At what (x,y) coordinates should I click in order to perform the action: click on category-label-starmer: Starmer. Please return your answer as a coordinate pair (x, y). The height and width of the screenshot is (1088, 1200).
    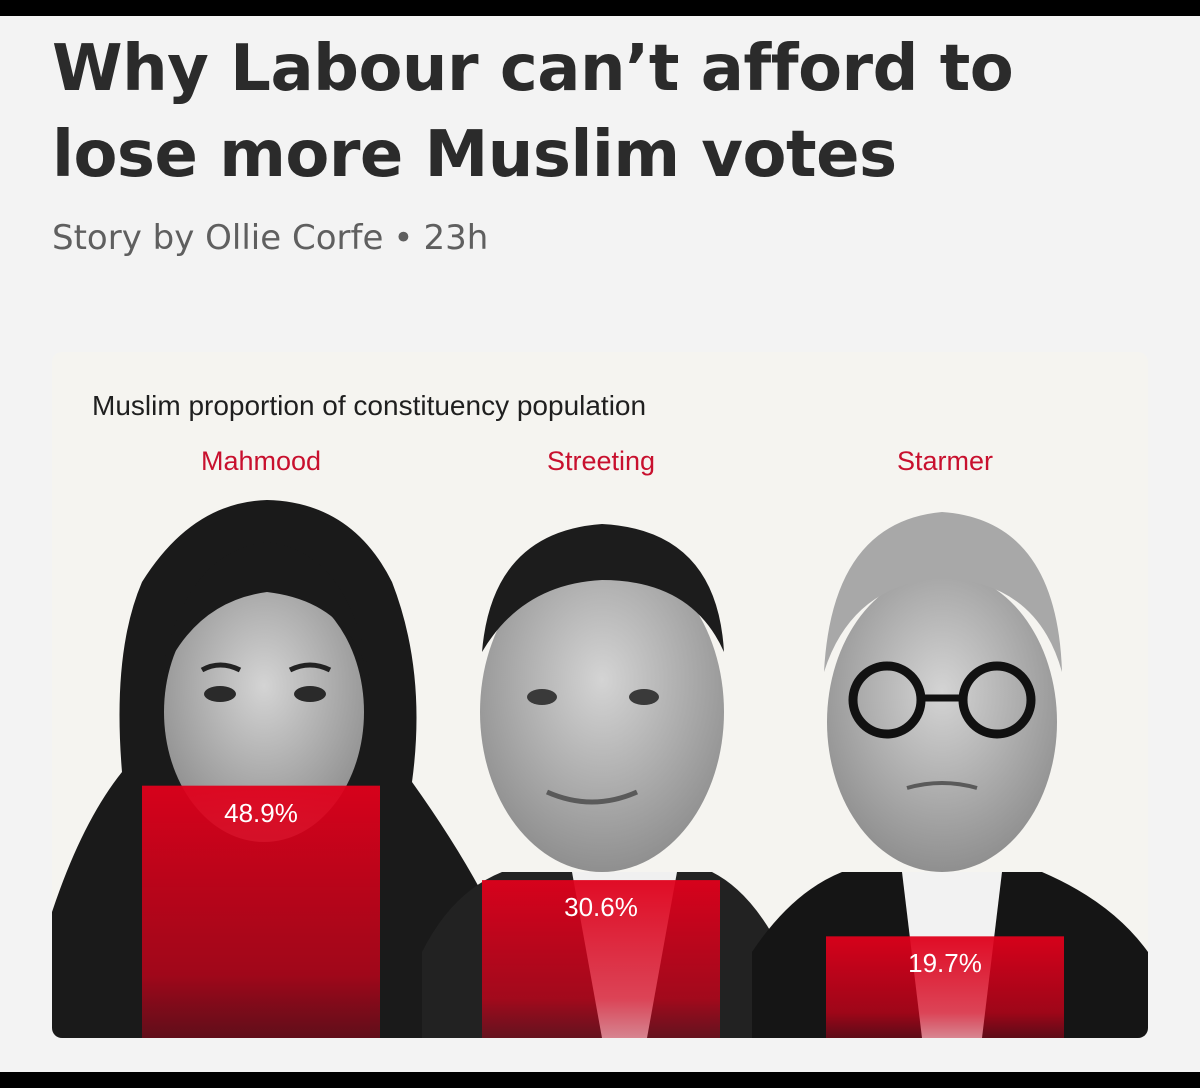
    Looking at the image, I should click on (945, 461).